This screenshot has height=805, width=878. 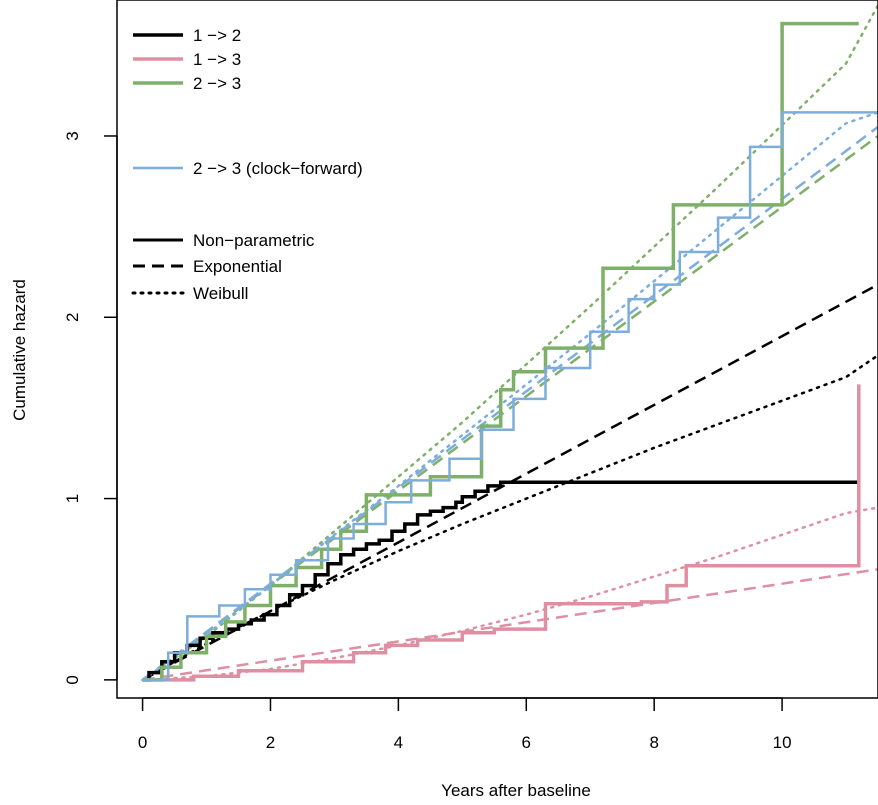 What do you see at coordinates (72, 135) in the screenshot?
I see `y-tick-label: 3` at bounding box center [72, 135].